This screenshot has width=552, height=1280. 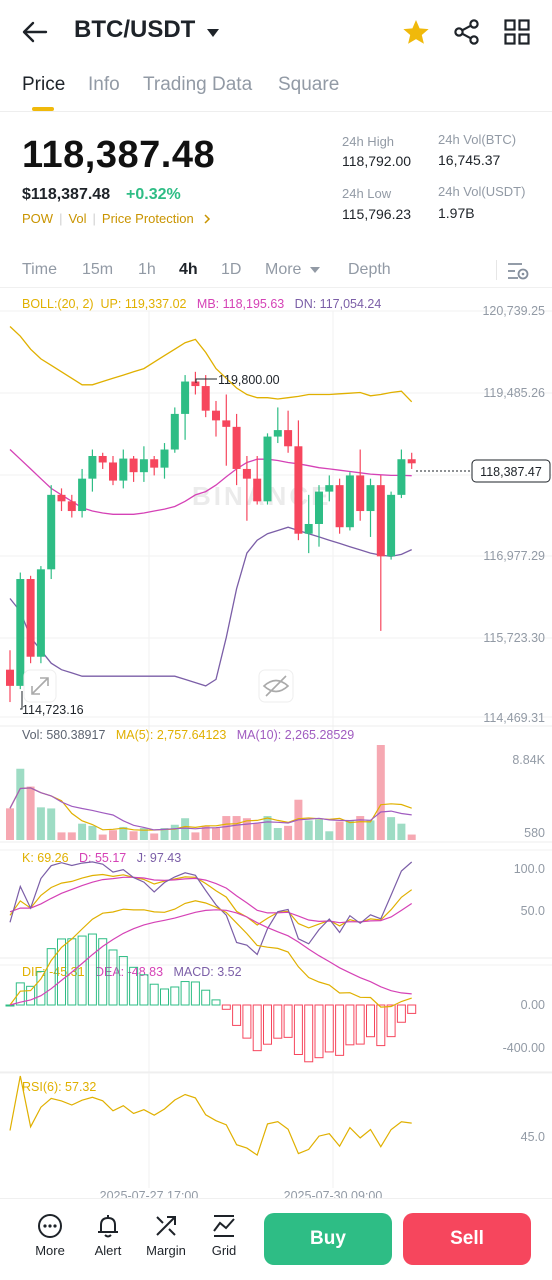 What do you see at coordinates (369, 269) in the screenshot?
I see `interval-depth: Depth` at bounding box center [369, 269].